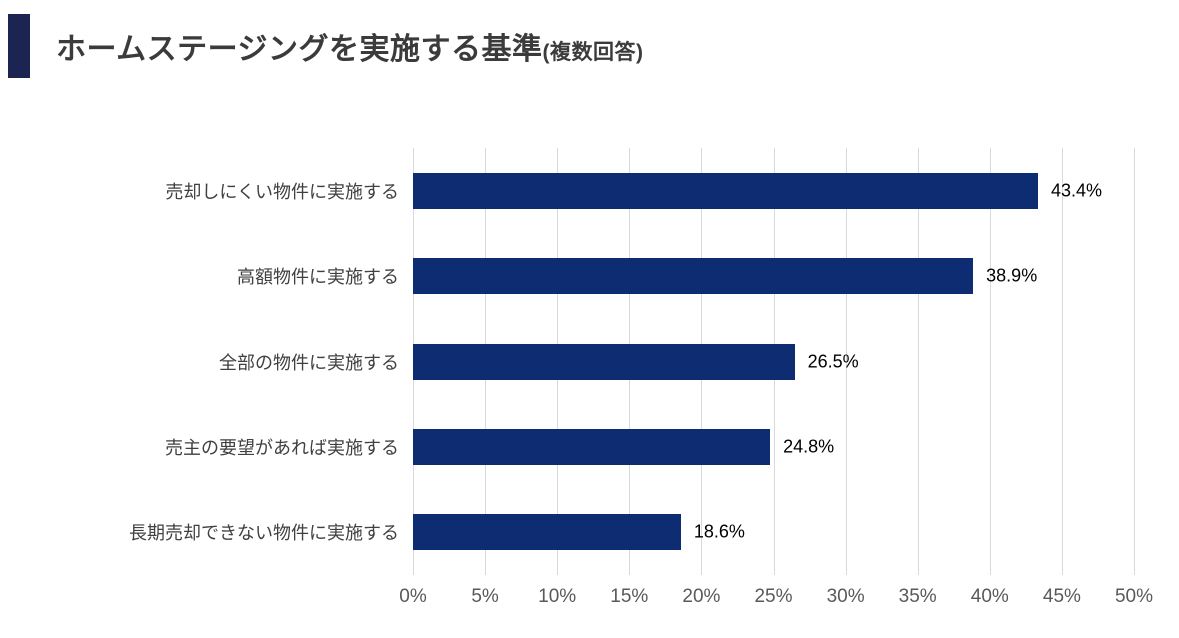  I want to click on bar-track: 43.4%, so click(773, 190).